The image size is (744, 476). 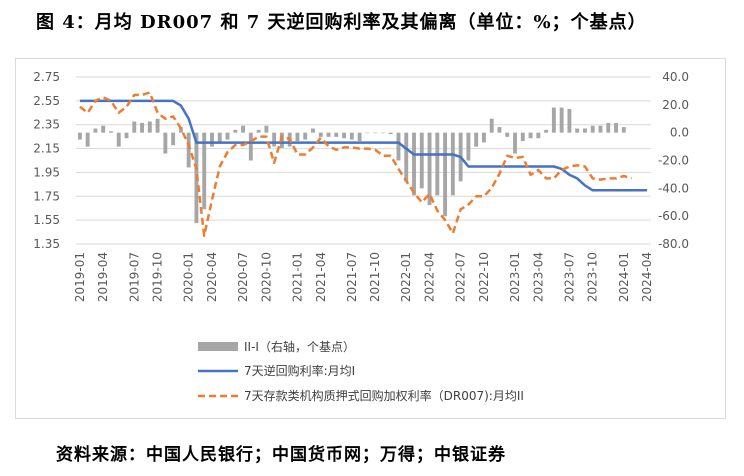 I want to click on right-tick-label: 0.0, so click(x=679, y=133).